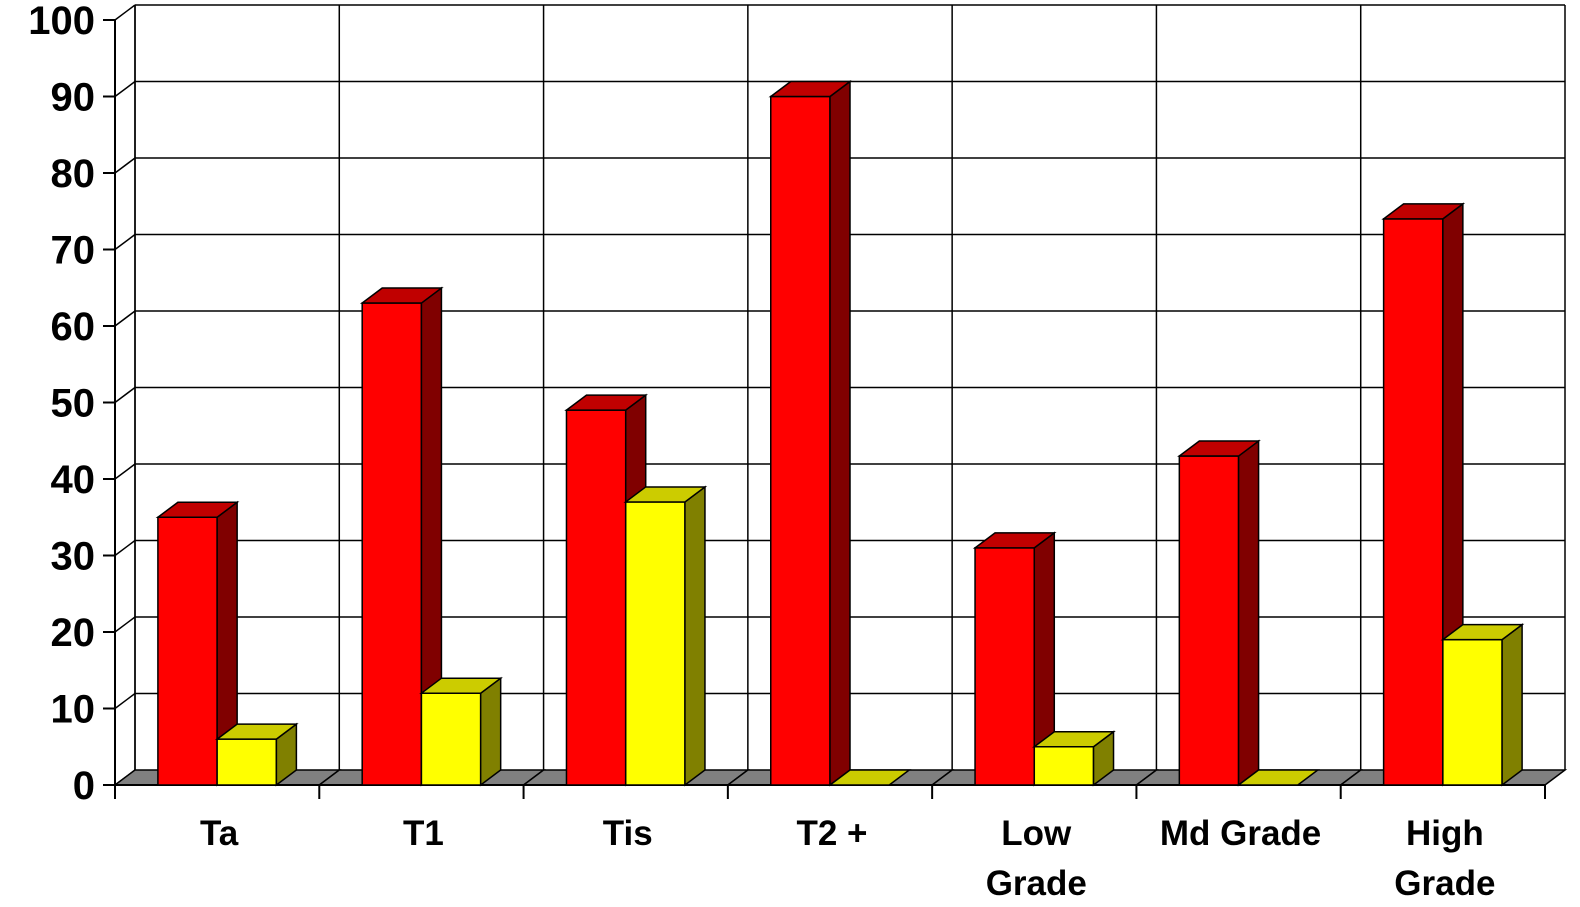 This screenshot has height=907, width=1580. What do you see at coordinates (831, 833) in the screenshot?
I see `x-tick-label: T2 +` at bounding box center [831, 833].